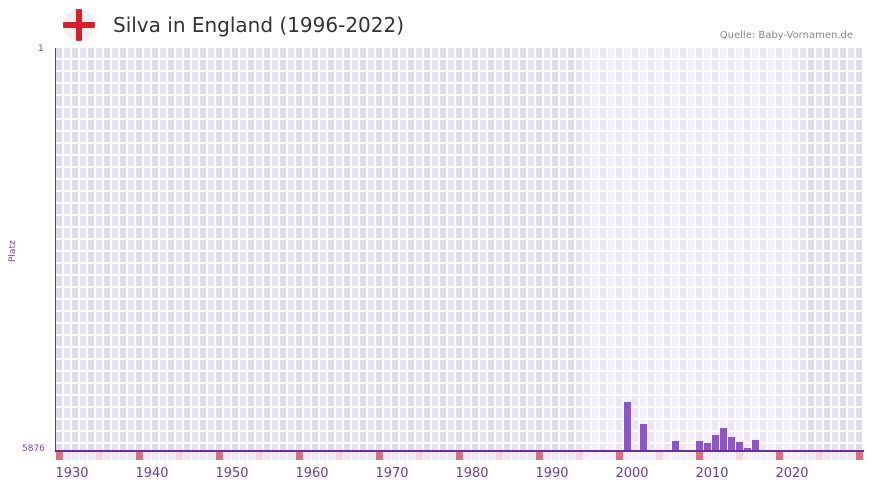  I want to click on bar-2015, so click(755, 444).